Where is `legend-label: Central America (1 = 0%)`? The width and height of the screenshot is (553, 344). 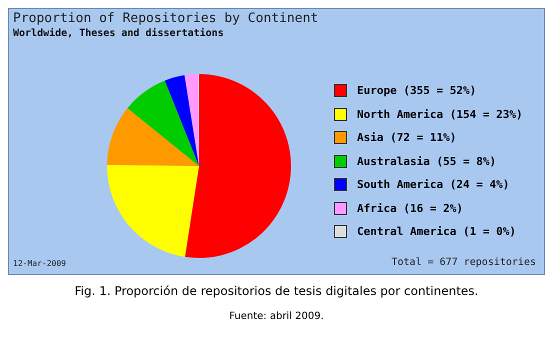 legend-label: Central America (1 = 0%) is located at coordinates (436, 231).